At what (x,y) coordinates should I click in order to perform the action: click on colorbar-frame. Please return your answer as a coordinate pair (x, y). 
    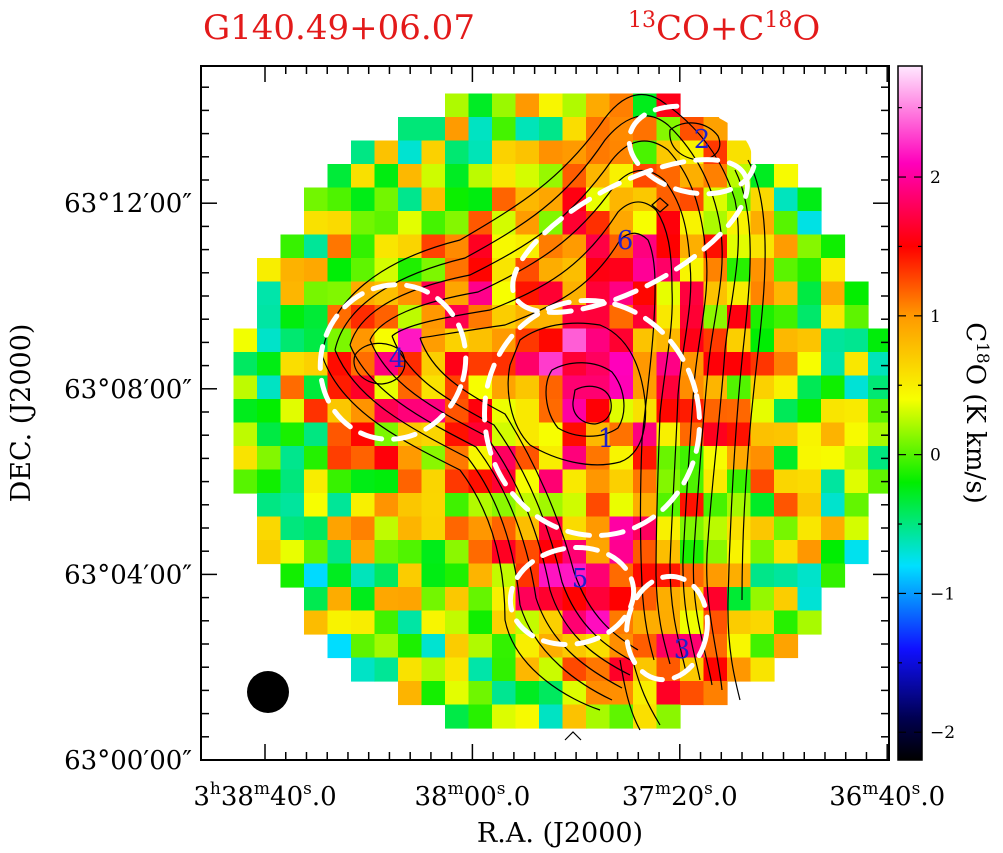
    Looking at the image, I should click on (910, 413).